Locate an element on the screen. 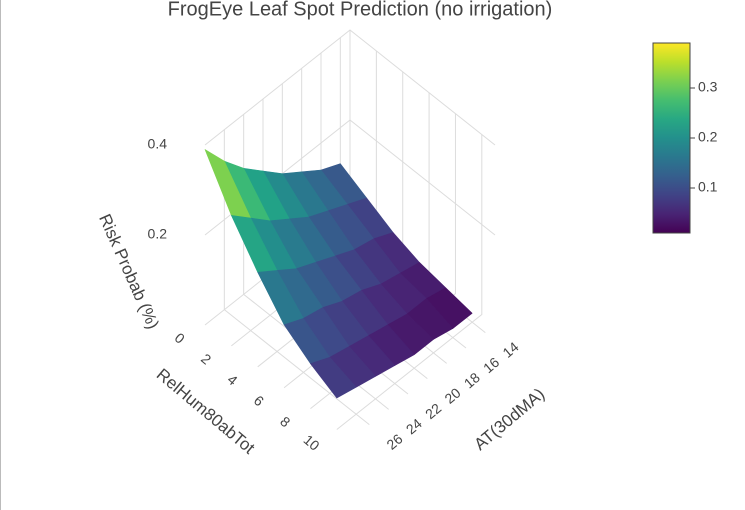 The height and width of the screenshot is (510, 745). z-tick-label: 0.4 is located at coordinates (158, 144).